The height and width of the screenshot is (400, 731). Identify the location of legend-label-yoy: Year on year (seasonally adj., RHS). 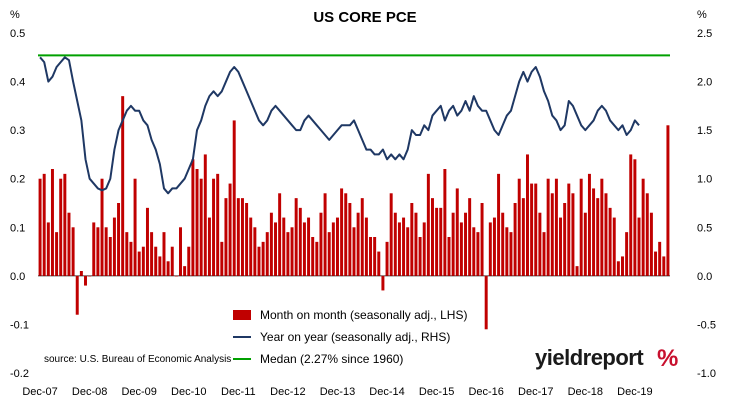
(355, 337).